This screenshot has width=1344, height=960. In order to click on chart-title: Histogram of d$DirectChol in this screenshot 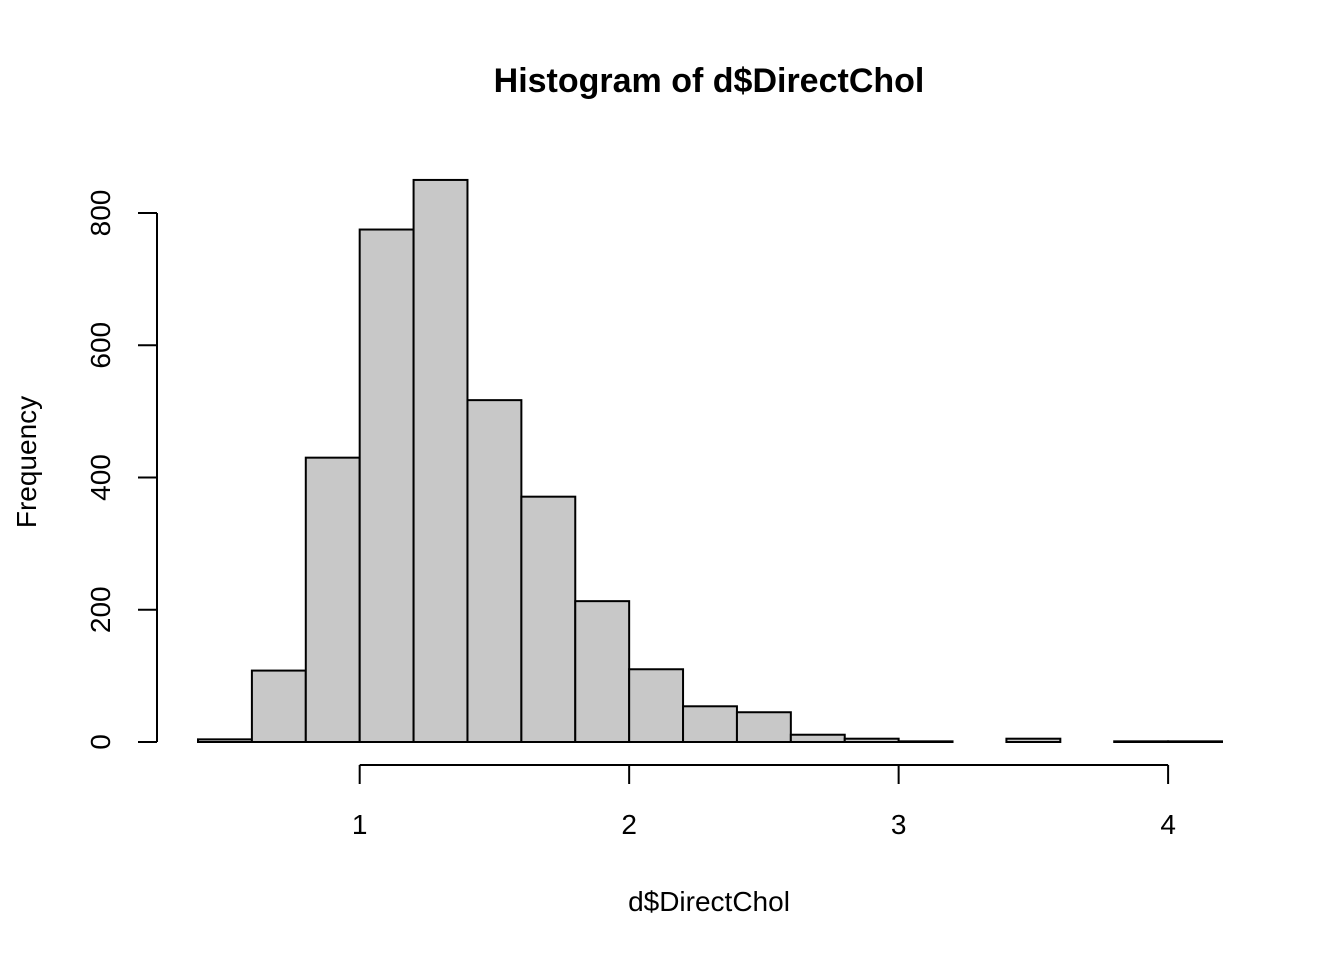, I will do `click(709, 81)`.